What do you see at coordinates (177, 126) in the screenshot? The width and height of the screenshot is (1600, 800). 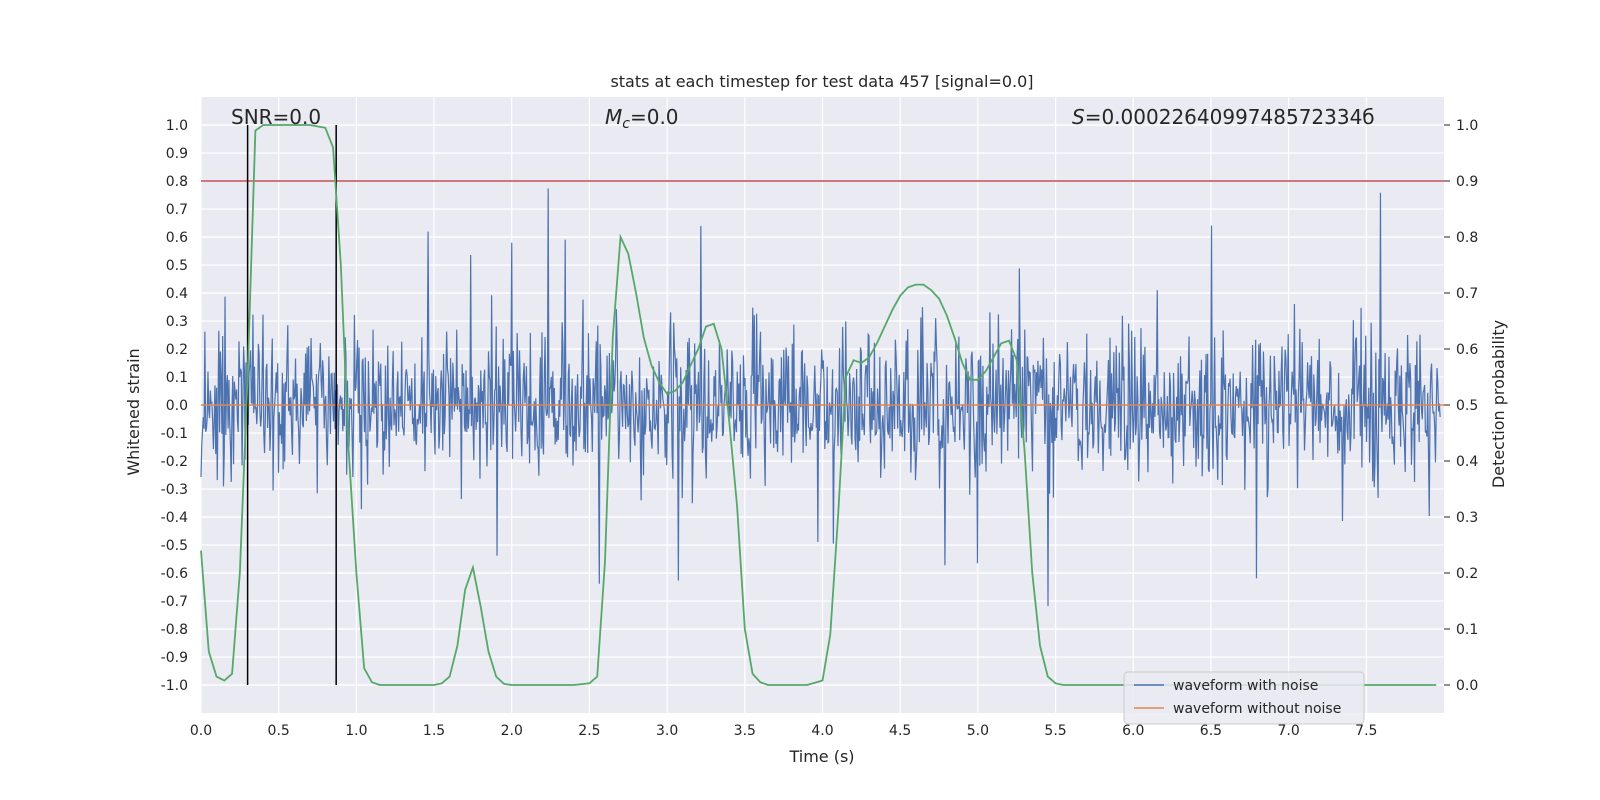 I see `y-tick-label: 1.0` at bounding box center [177, 126].